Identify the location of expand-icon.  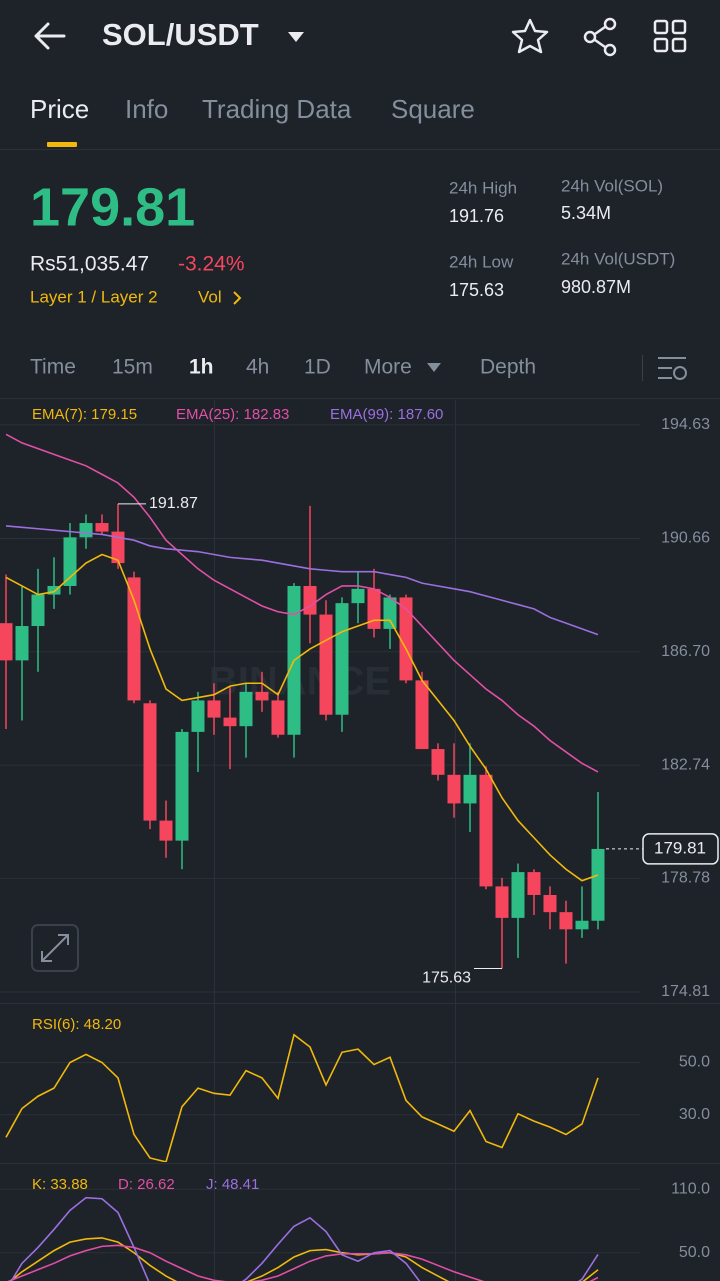
(55, 948).